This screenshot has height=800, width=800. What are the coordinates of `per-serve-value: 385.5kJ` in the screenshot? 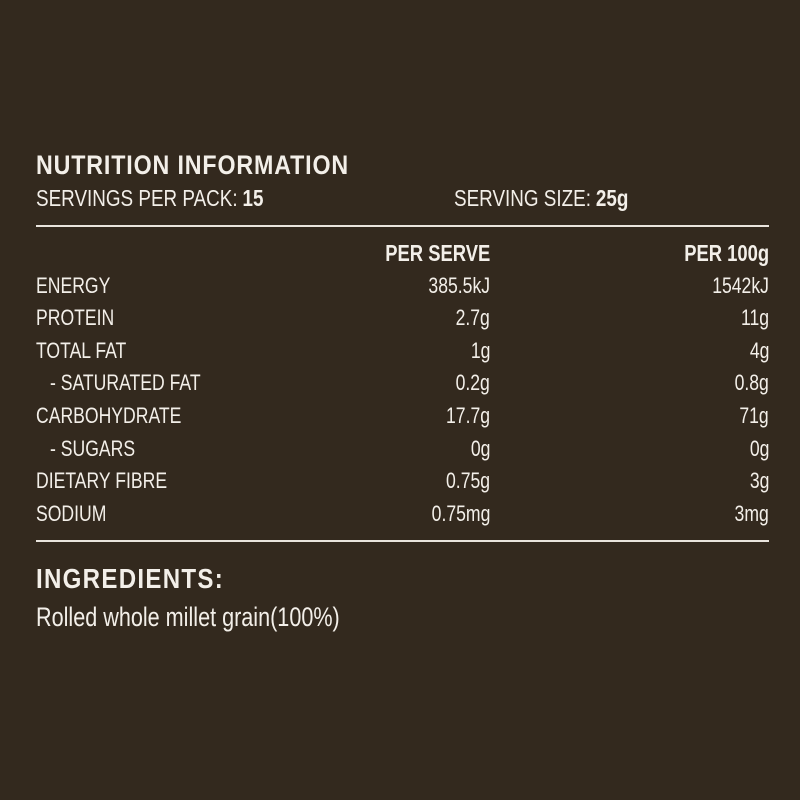 It's located at (459, 285).